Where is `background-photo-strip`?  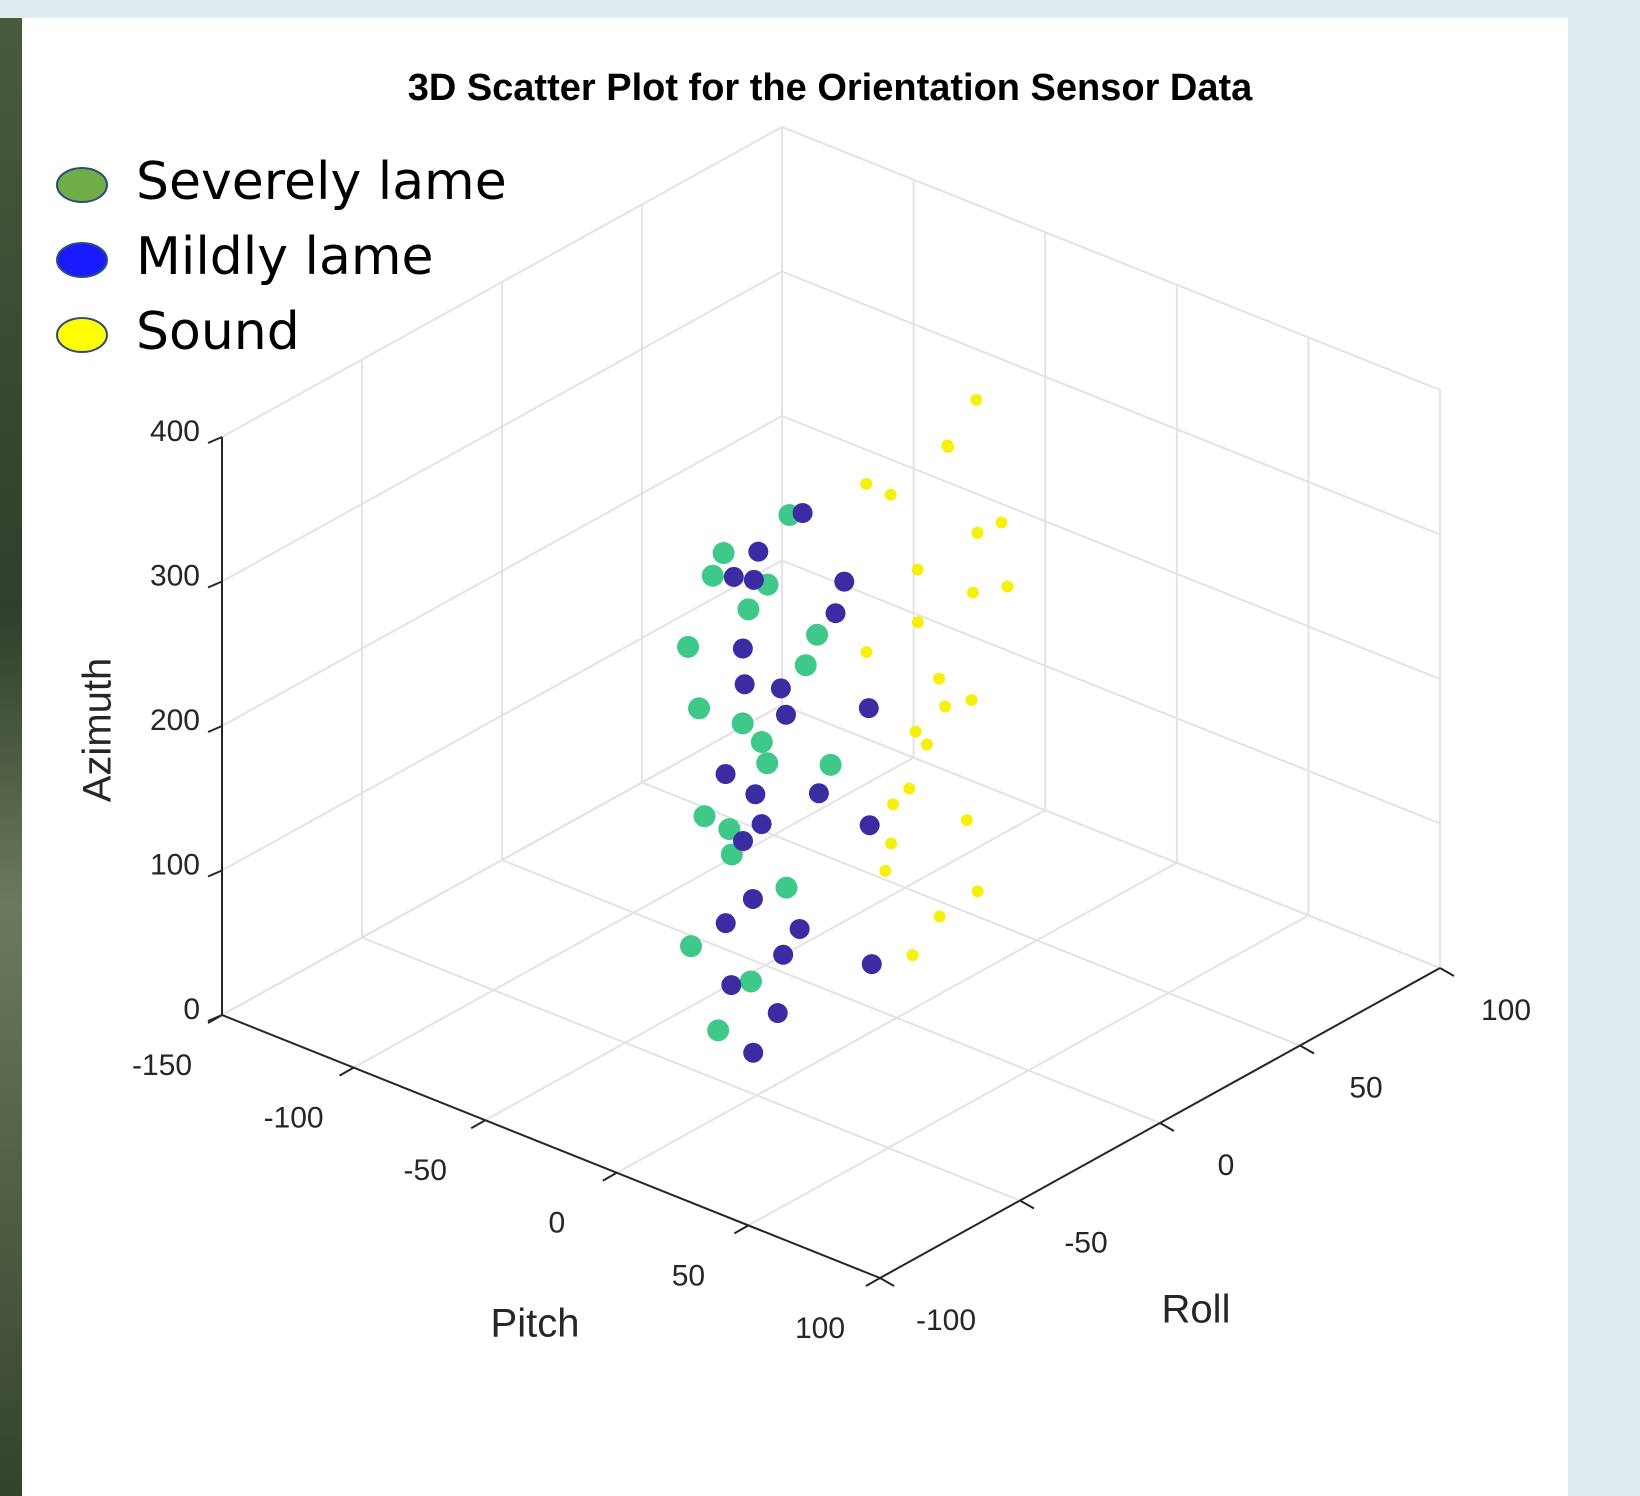
background-photo-strip is located at coordinates (11, 757).